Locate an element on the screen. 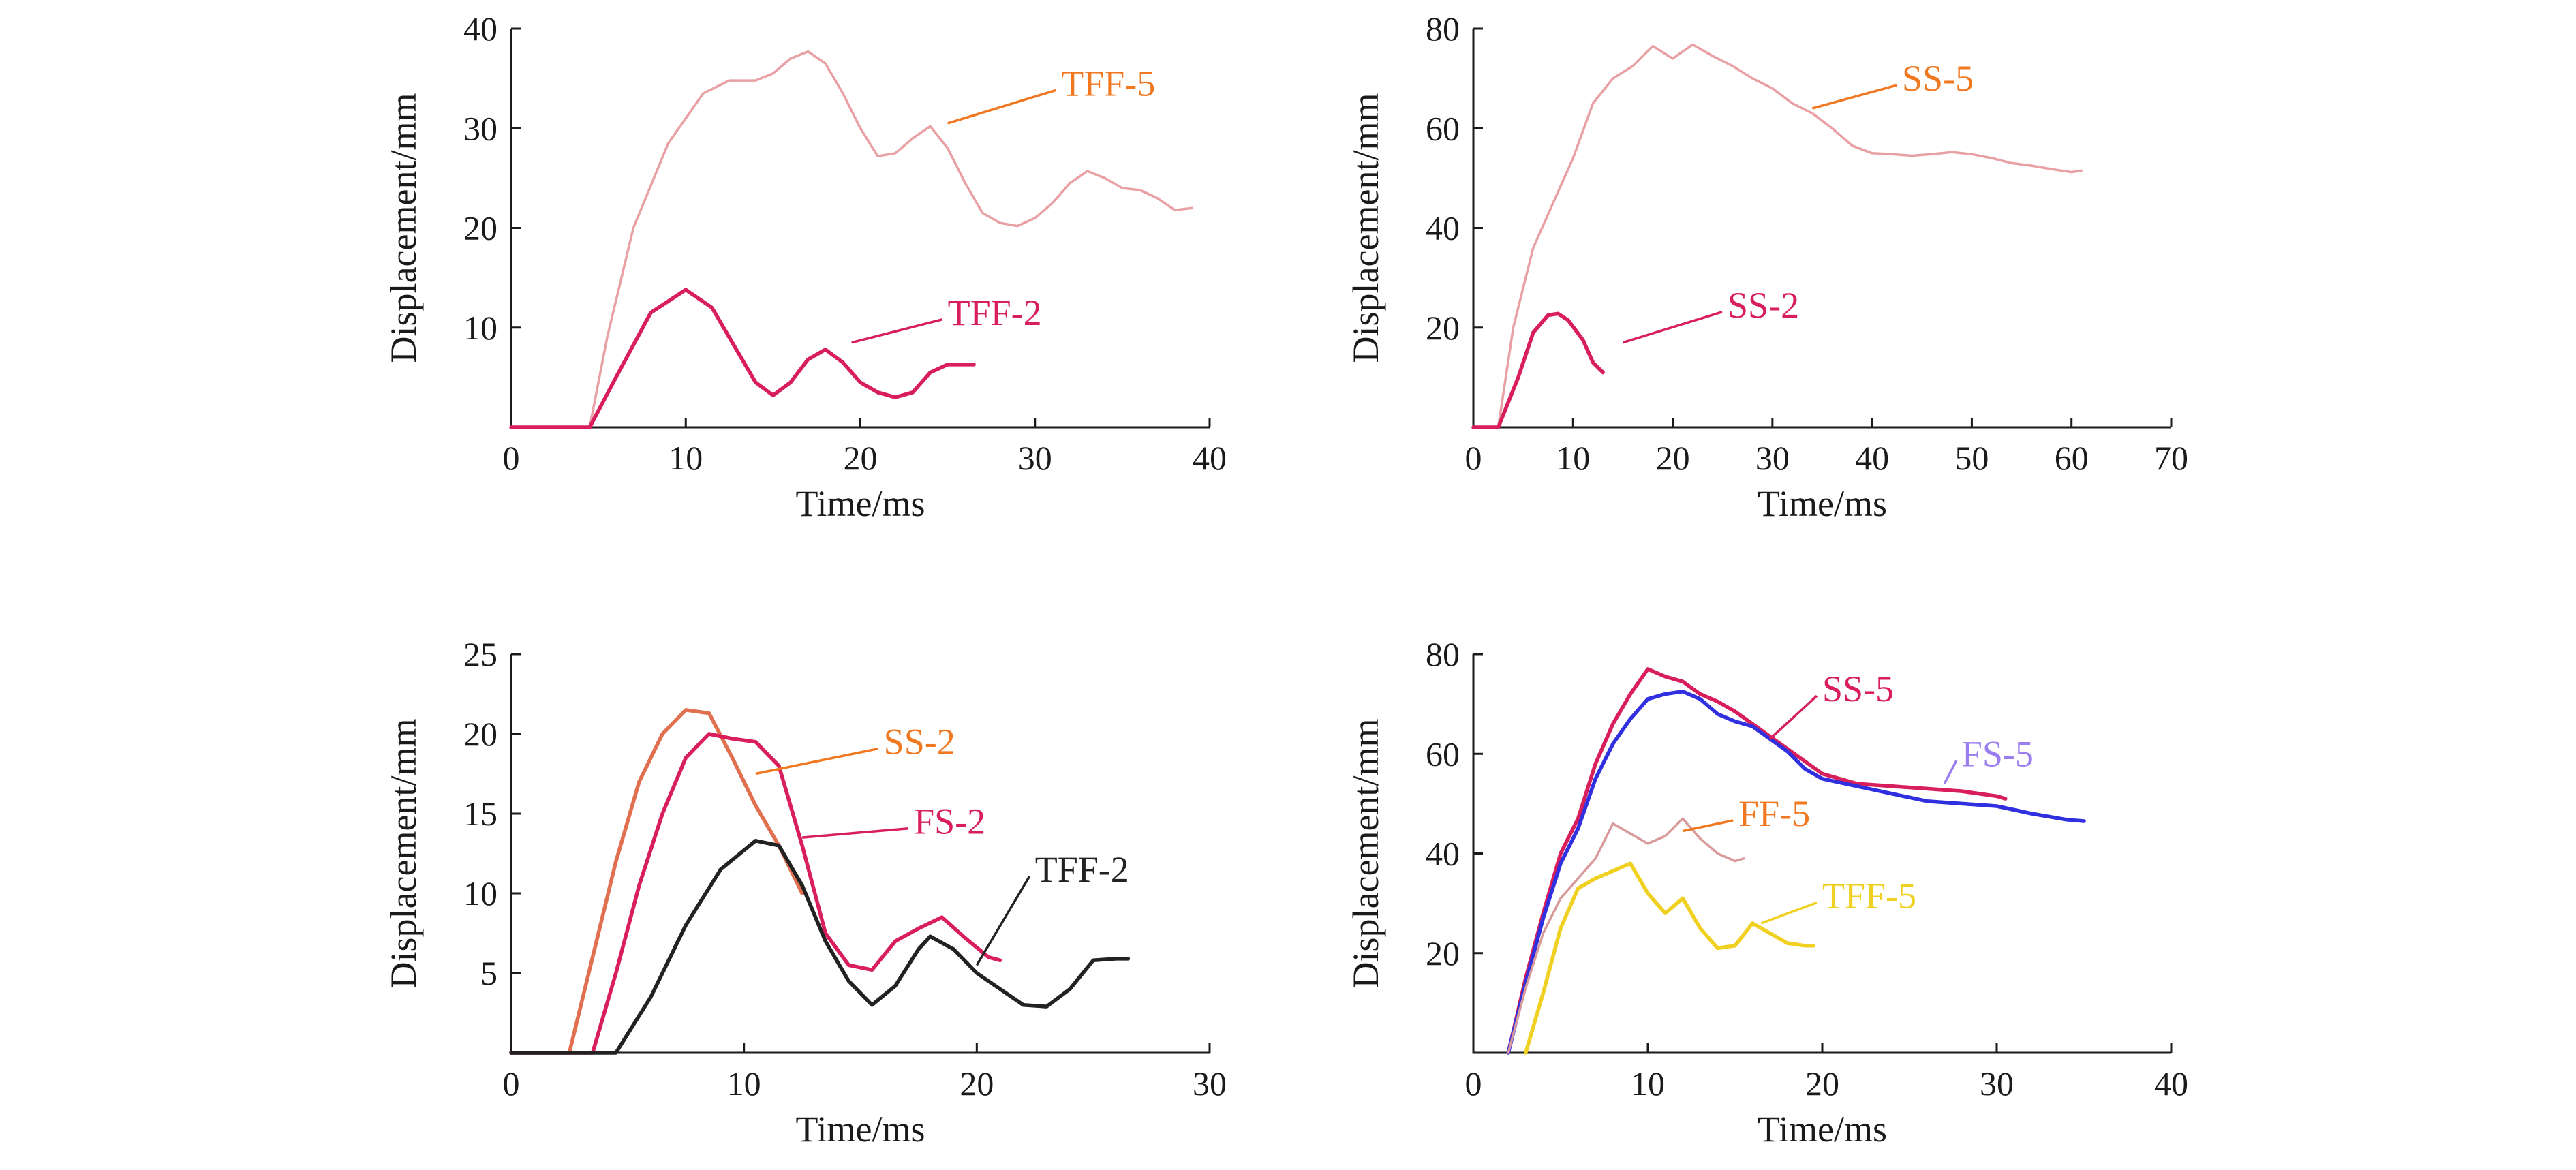 The width and height of the screenshot is (2576, 1170). x-tick-label: 60 is located at coordinates (2072, 458).